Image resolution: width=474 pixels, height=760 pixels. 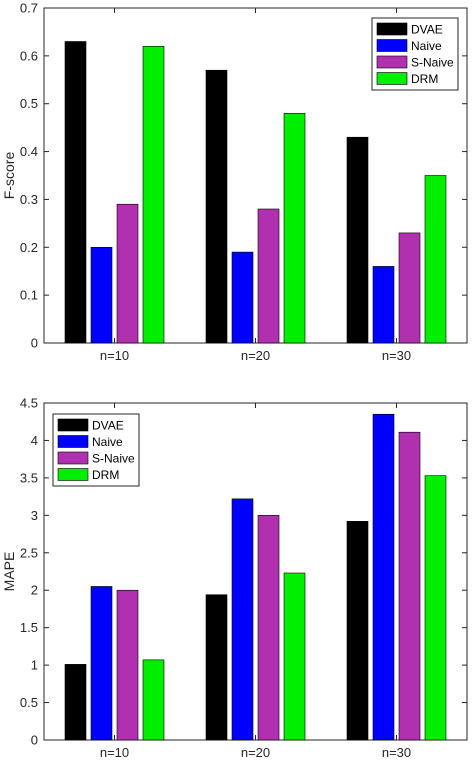 What do you see at coordinates (29, 403) in the screenshot?
I see `y-tick-label: 4.5` at bounding box center [29, 403].